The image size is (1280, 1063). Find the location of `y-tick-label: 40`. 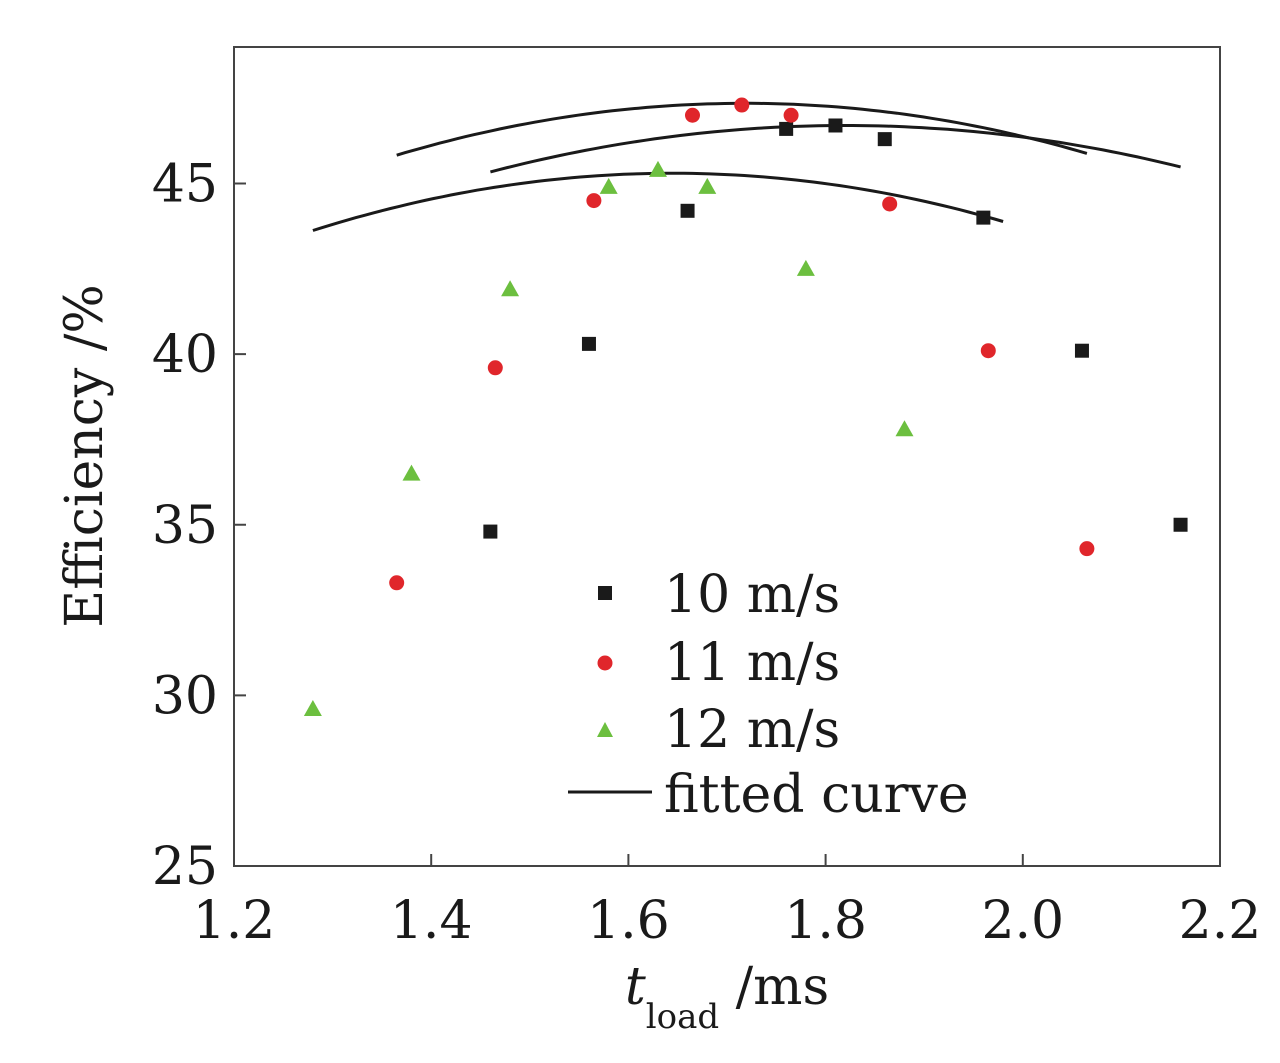

y-tick-label: 40 is located at coordinates (185, 355).